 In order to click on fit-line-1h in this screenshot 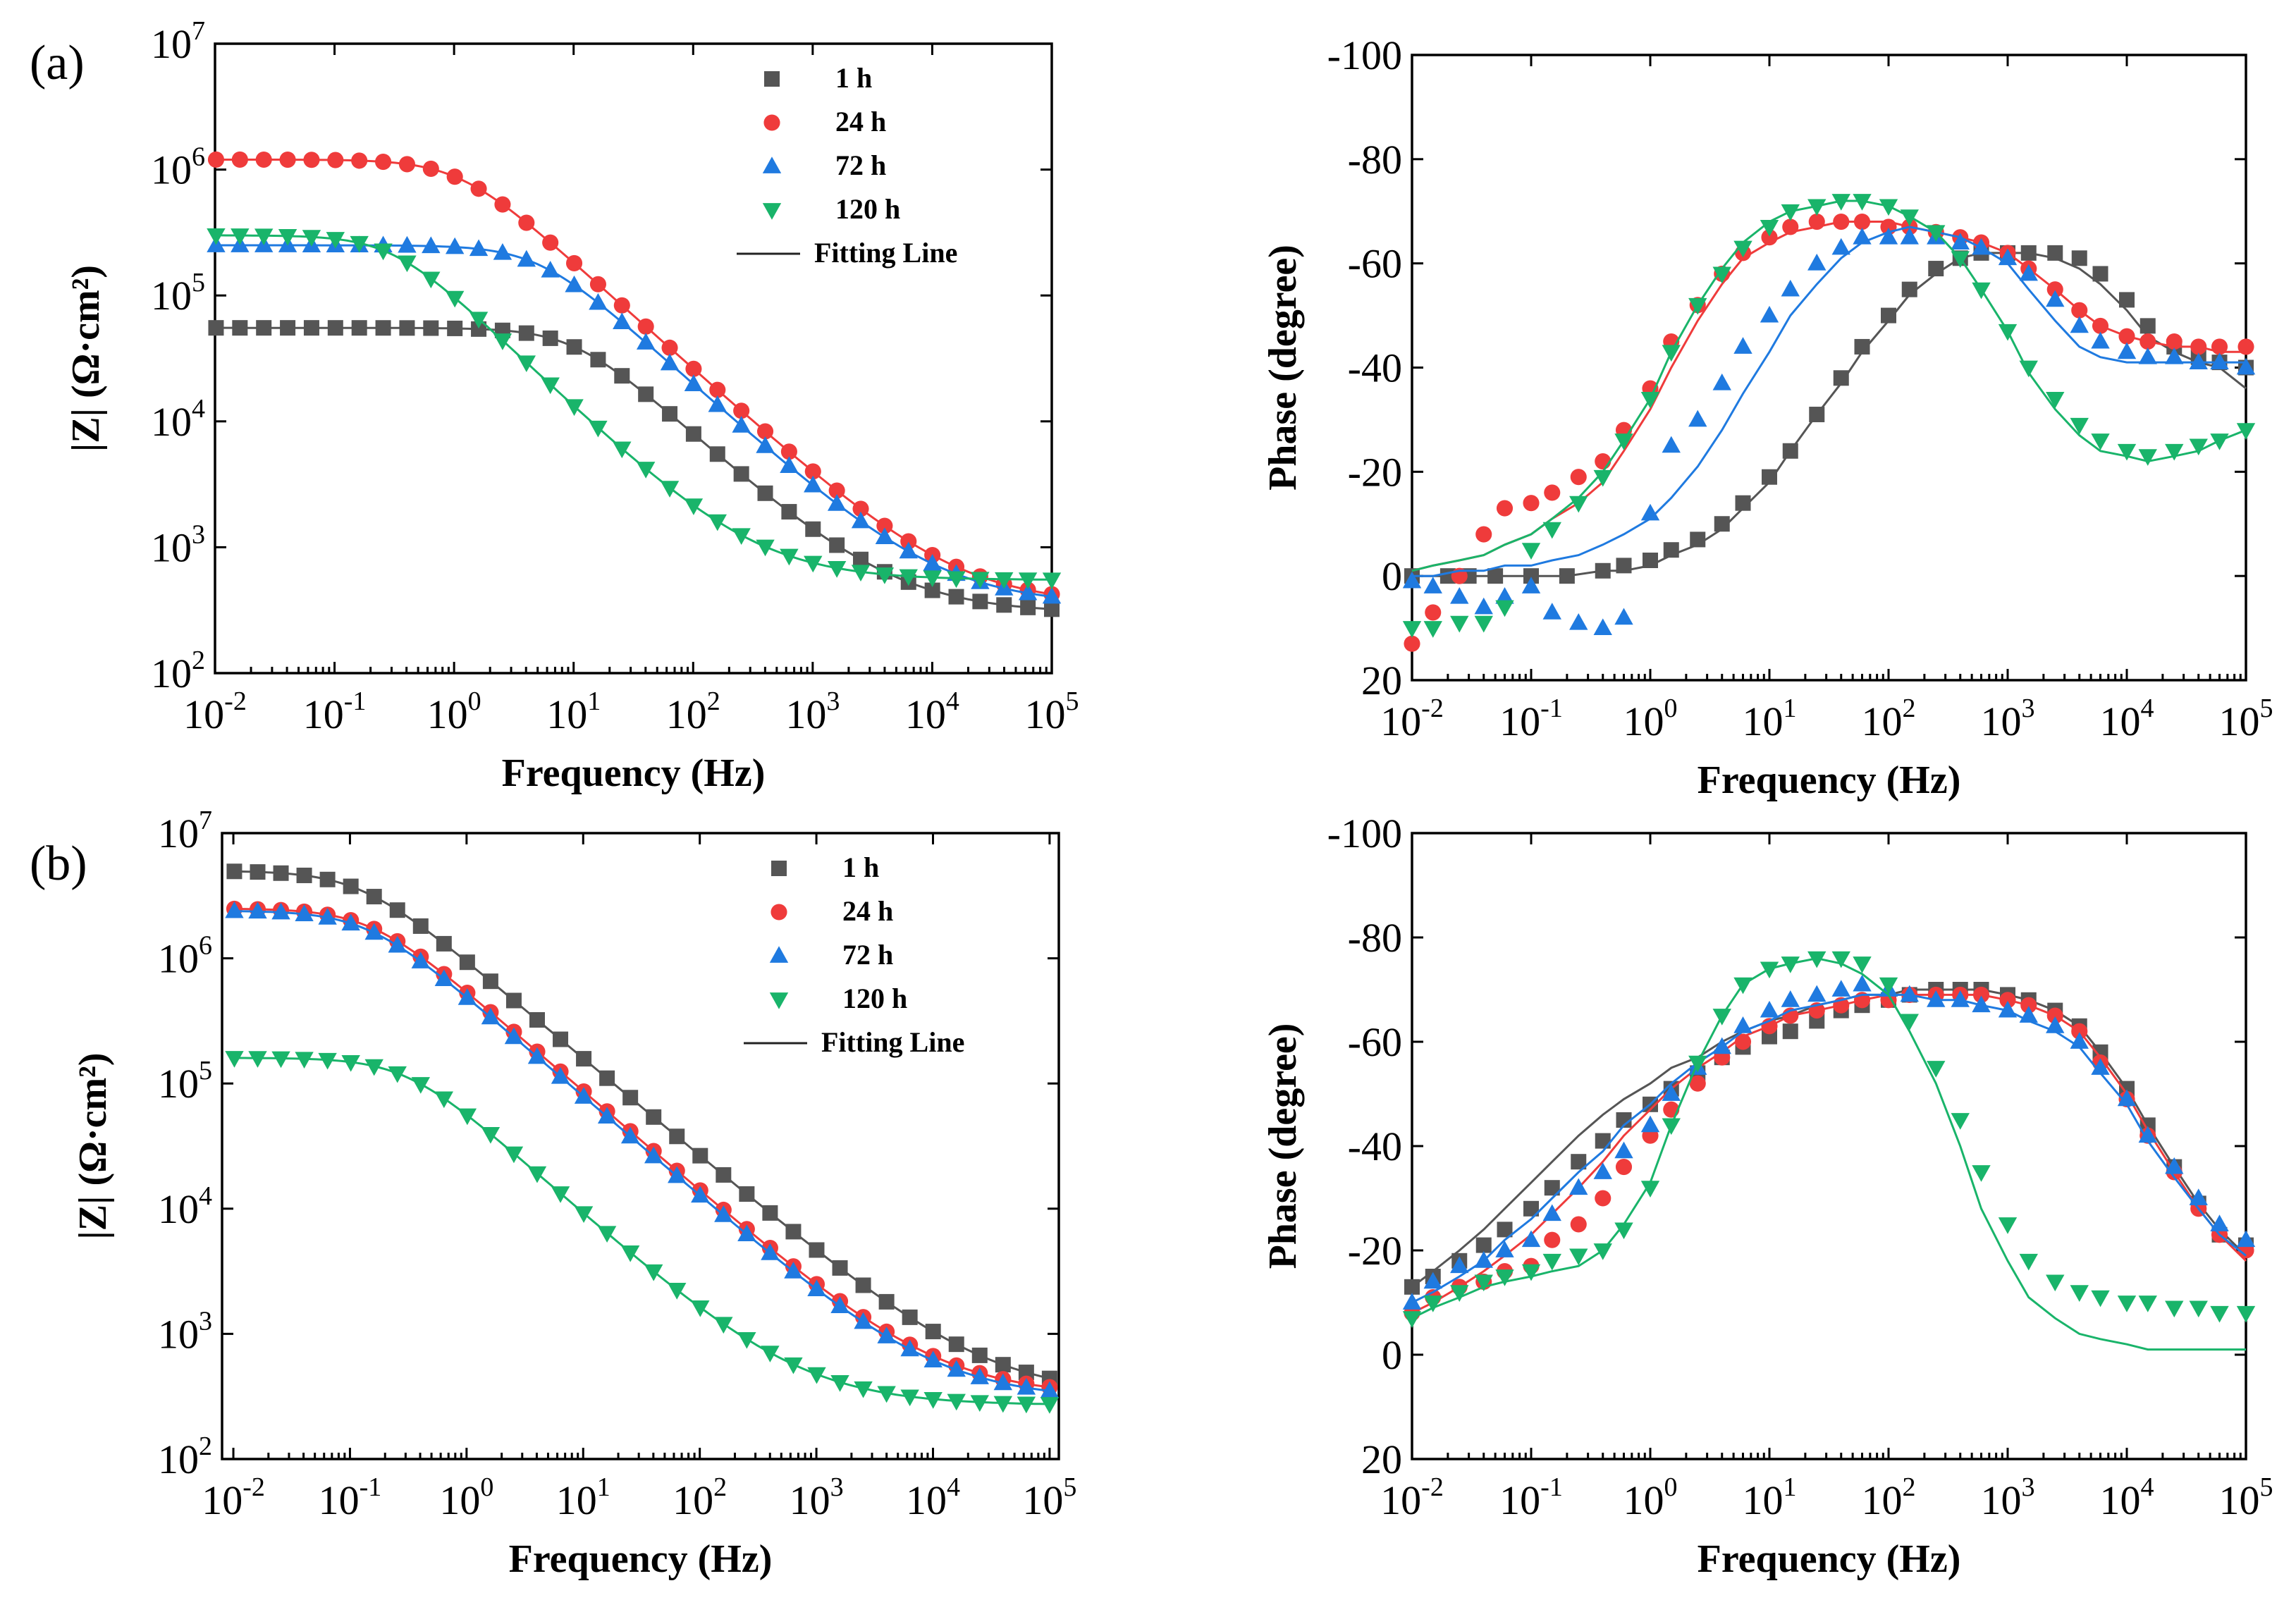, I will do `click(642, 1125)`.